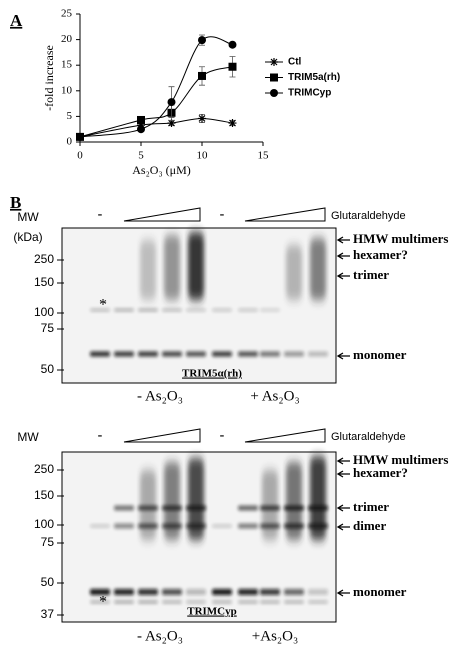 Image resolution: width=474 pixels, height=654 pixels. I want to click on legend-label: TRIMCyp, so click(309, 93).